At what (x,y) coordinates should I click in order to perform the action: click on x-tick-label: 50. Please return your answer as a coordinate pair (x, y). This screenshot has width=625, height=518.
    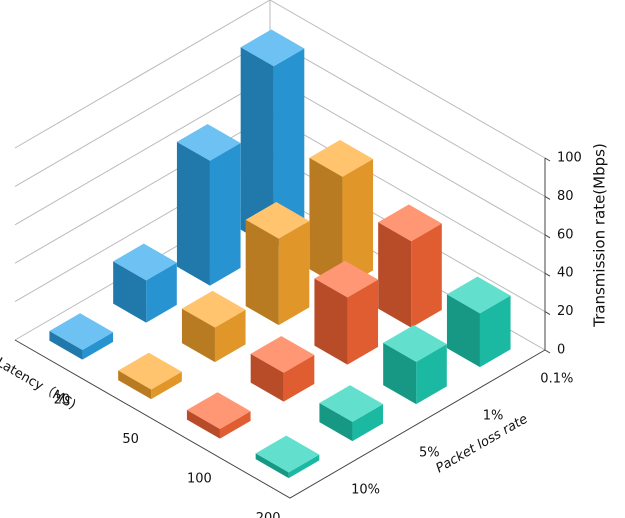
    Looking at the image, I should click on (130, 439).